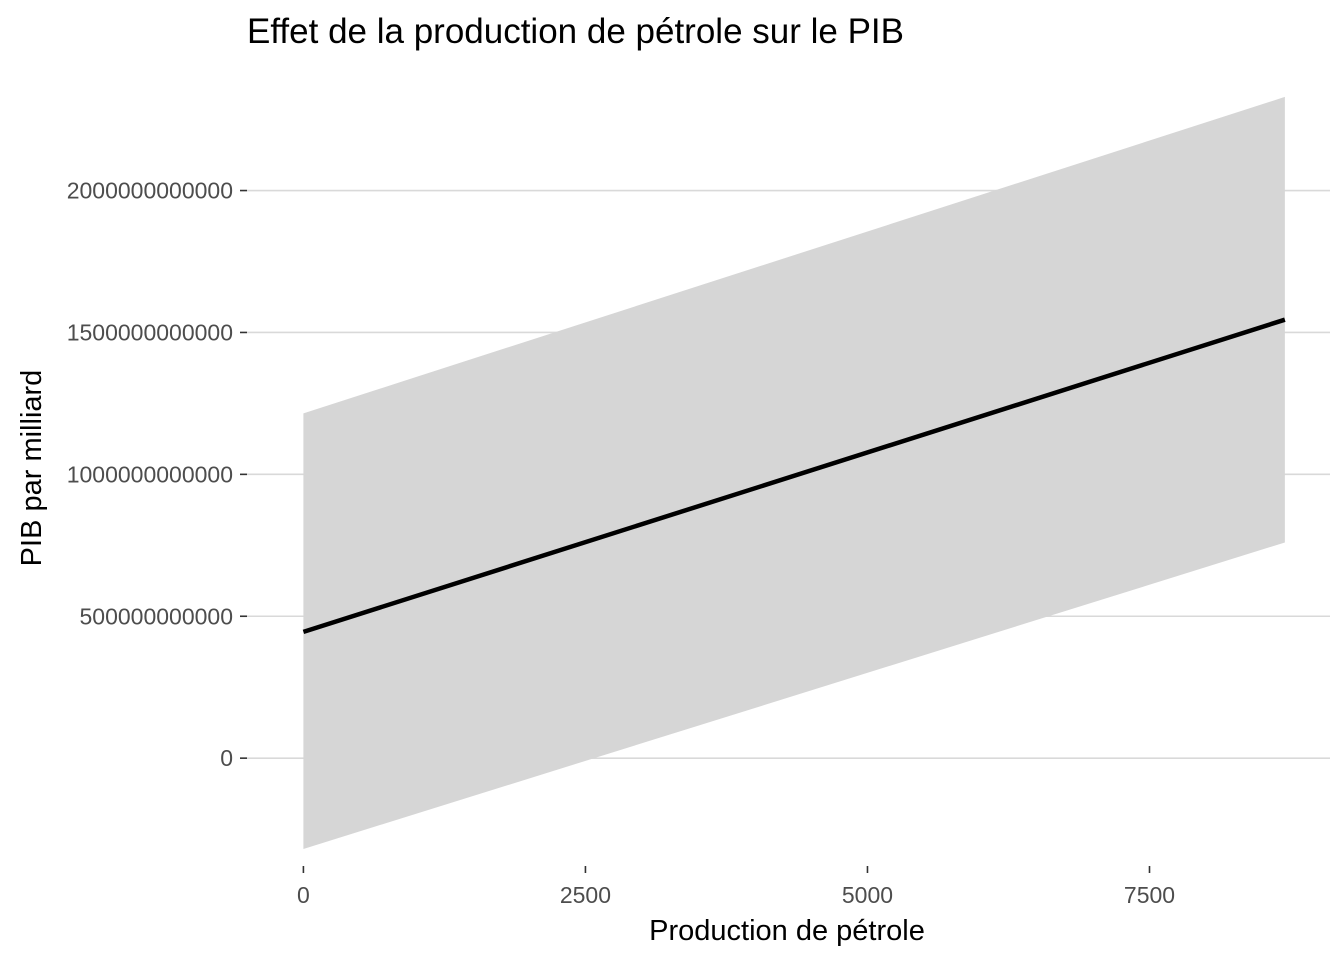  Describe the element at coordinates (1149, 895) in the screenshot. I see `x-tick-label: 7500` at that location.